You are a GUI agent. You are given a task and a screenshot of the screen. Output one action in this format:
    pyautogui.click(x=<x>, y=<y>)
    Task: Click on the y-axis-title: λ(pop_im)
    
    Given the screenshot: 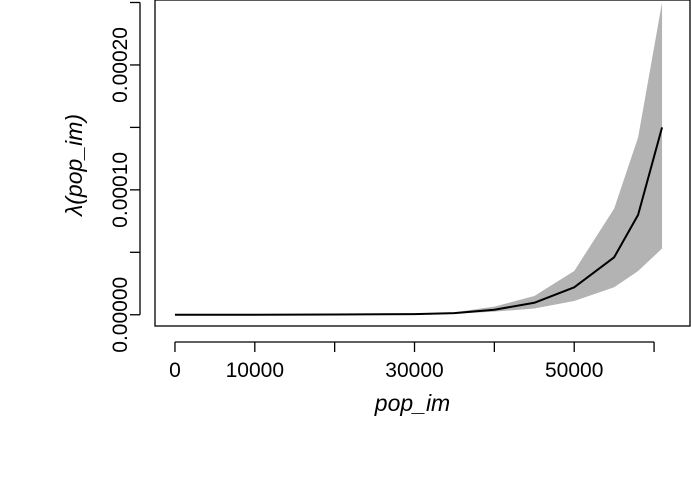 What is the action you would take?
    pyautogui.click(x=74, y=166)
    